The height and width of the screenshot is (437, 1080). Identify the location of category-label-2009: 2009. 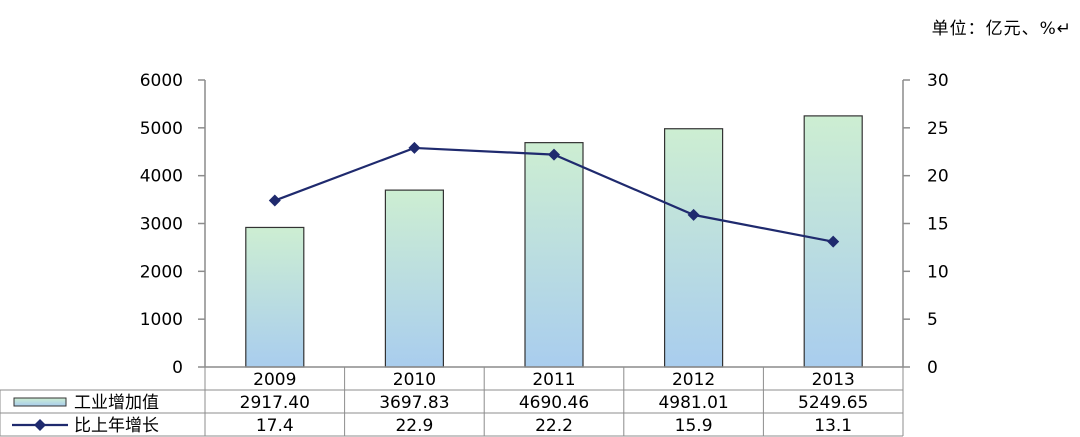
(274, 380).